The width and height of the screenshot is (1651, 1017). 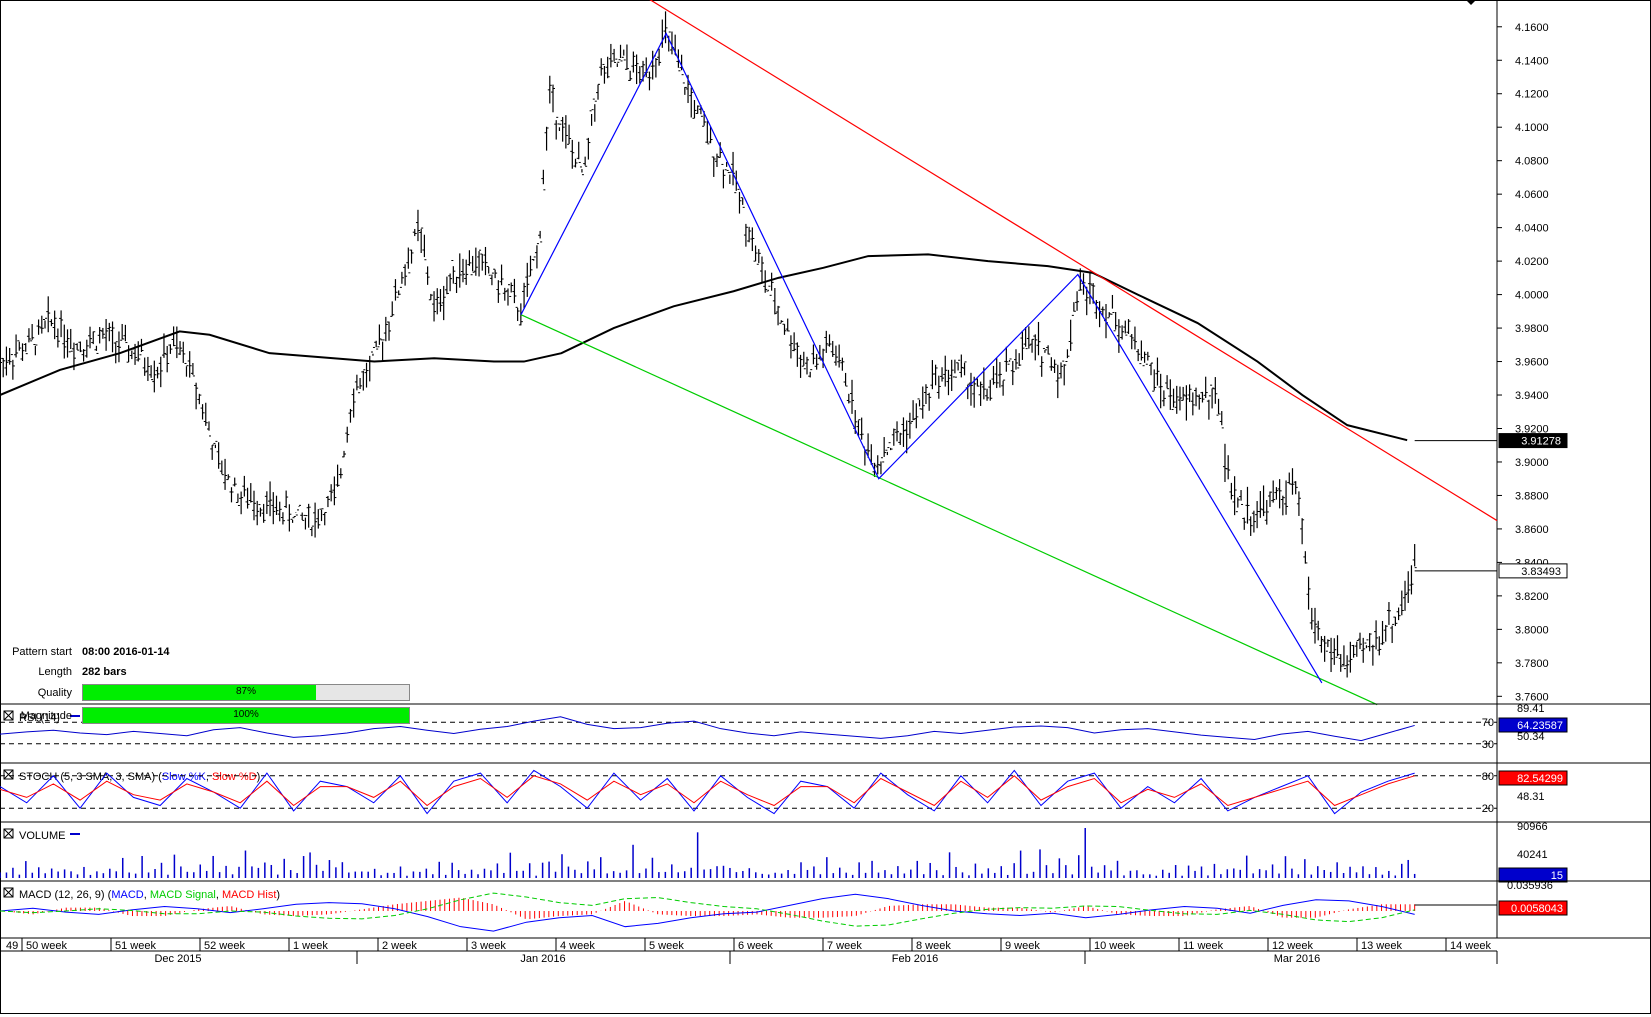 I want to click on stoch-k-line, so click(x=707, y=792).